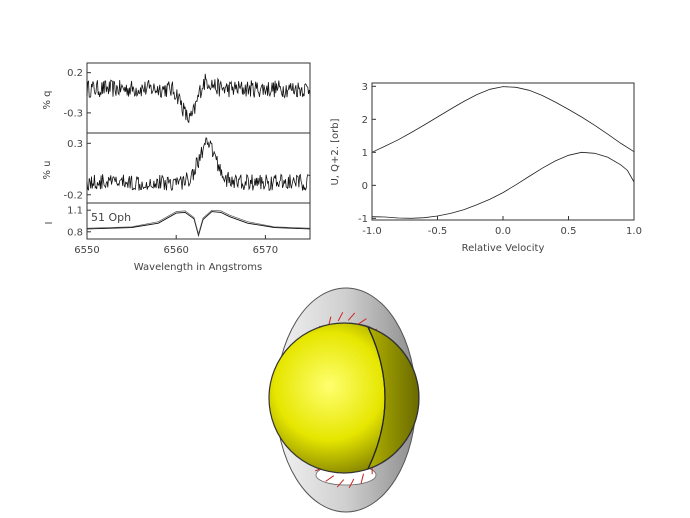  I want to click on star-name-annotation: 51 Oph, so click(111, 217).